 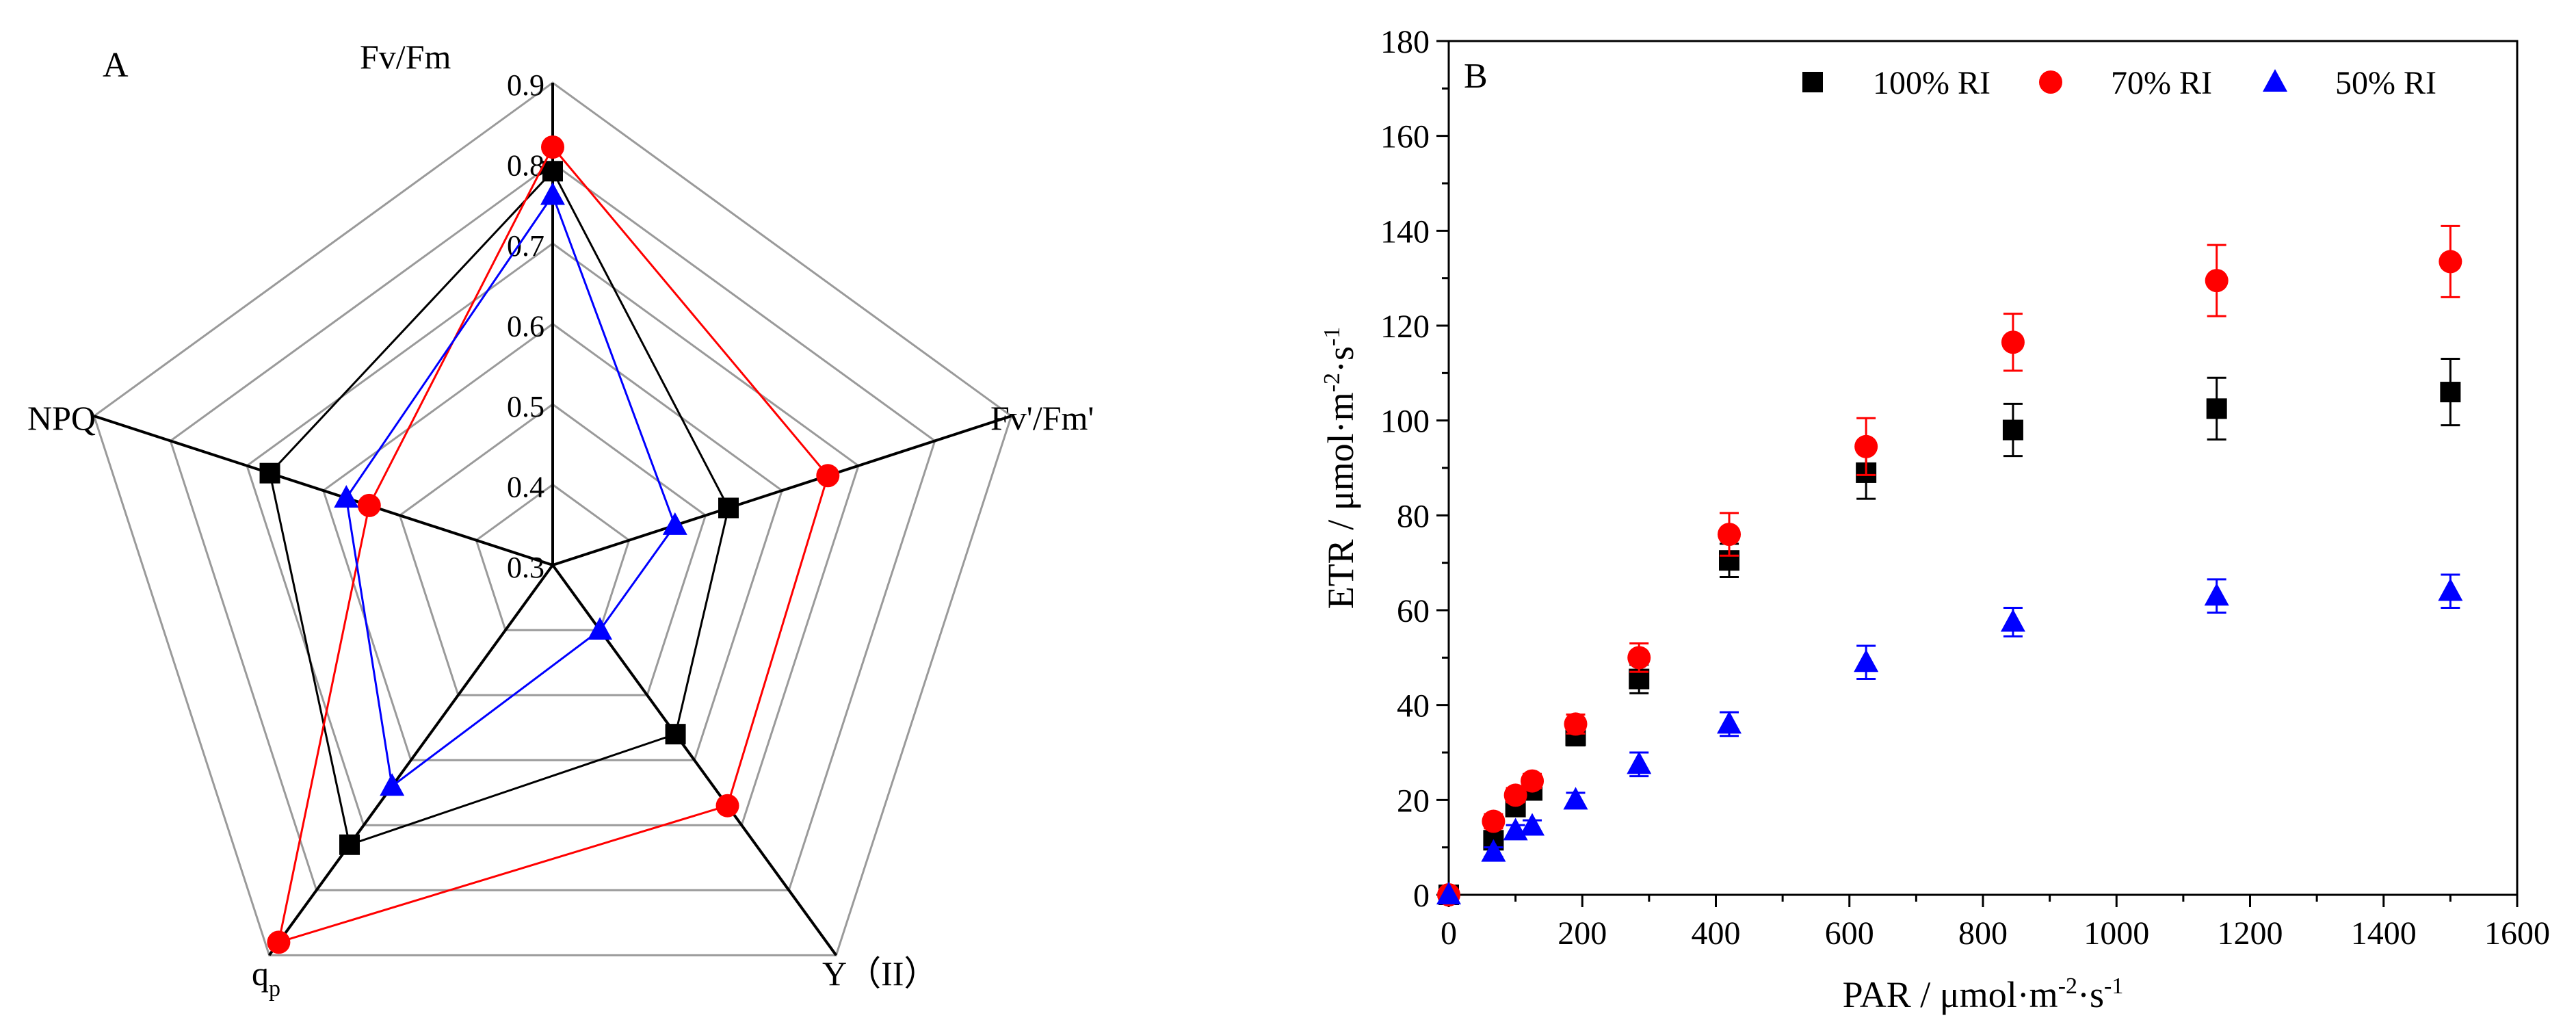 What do you see at coordinates (1405, 422) in the screenshot?
I see `y-tick-label: 100` at bounding box center [1405, 422].